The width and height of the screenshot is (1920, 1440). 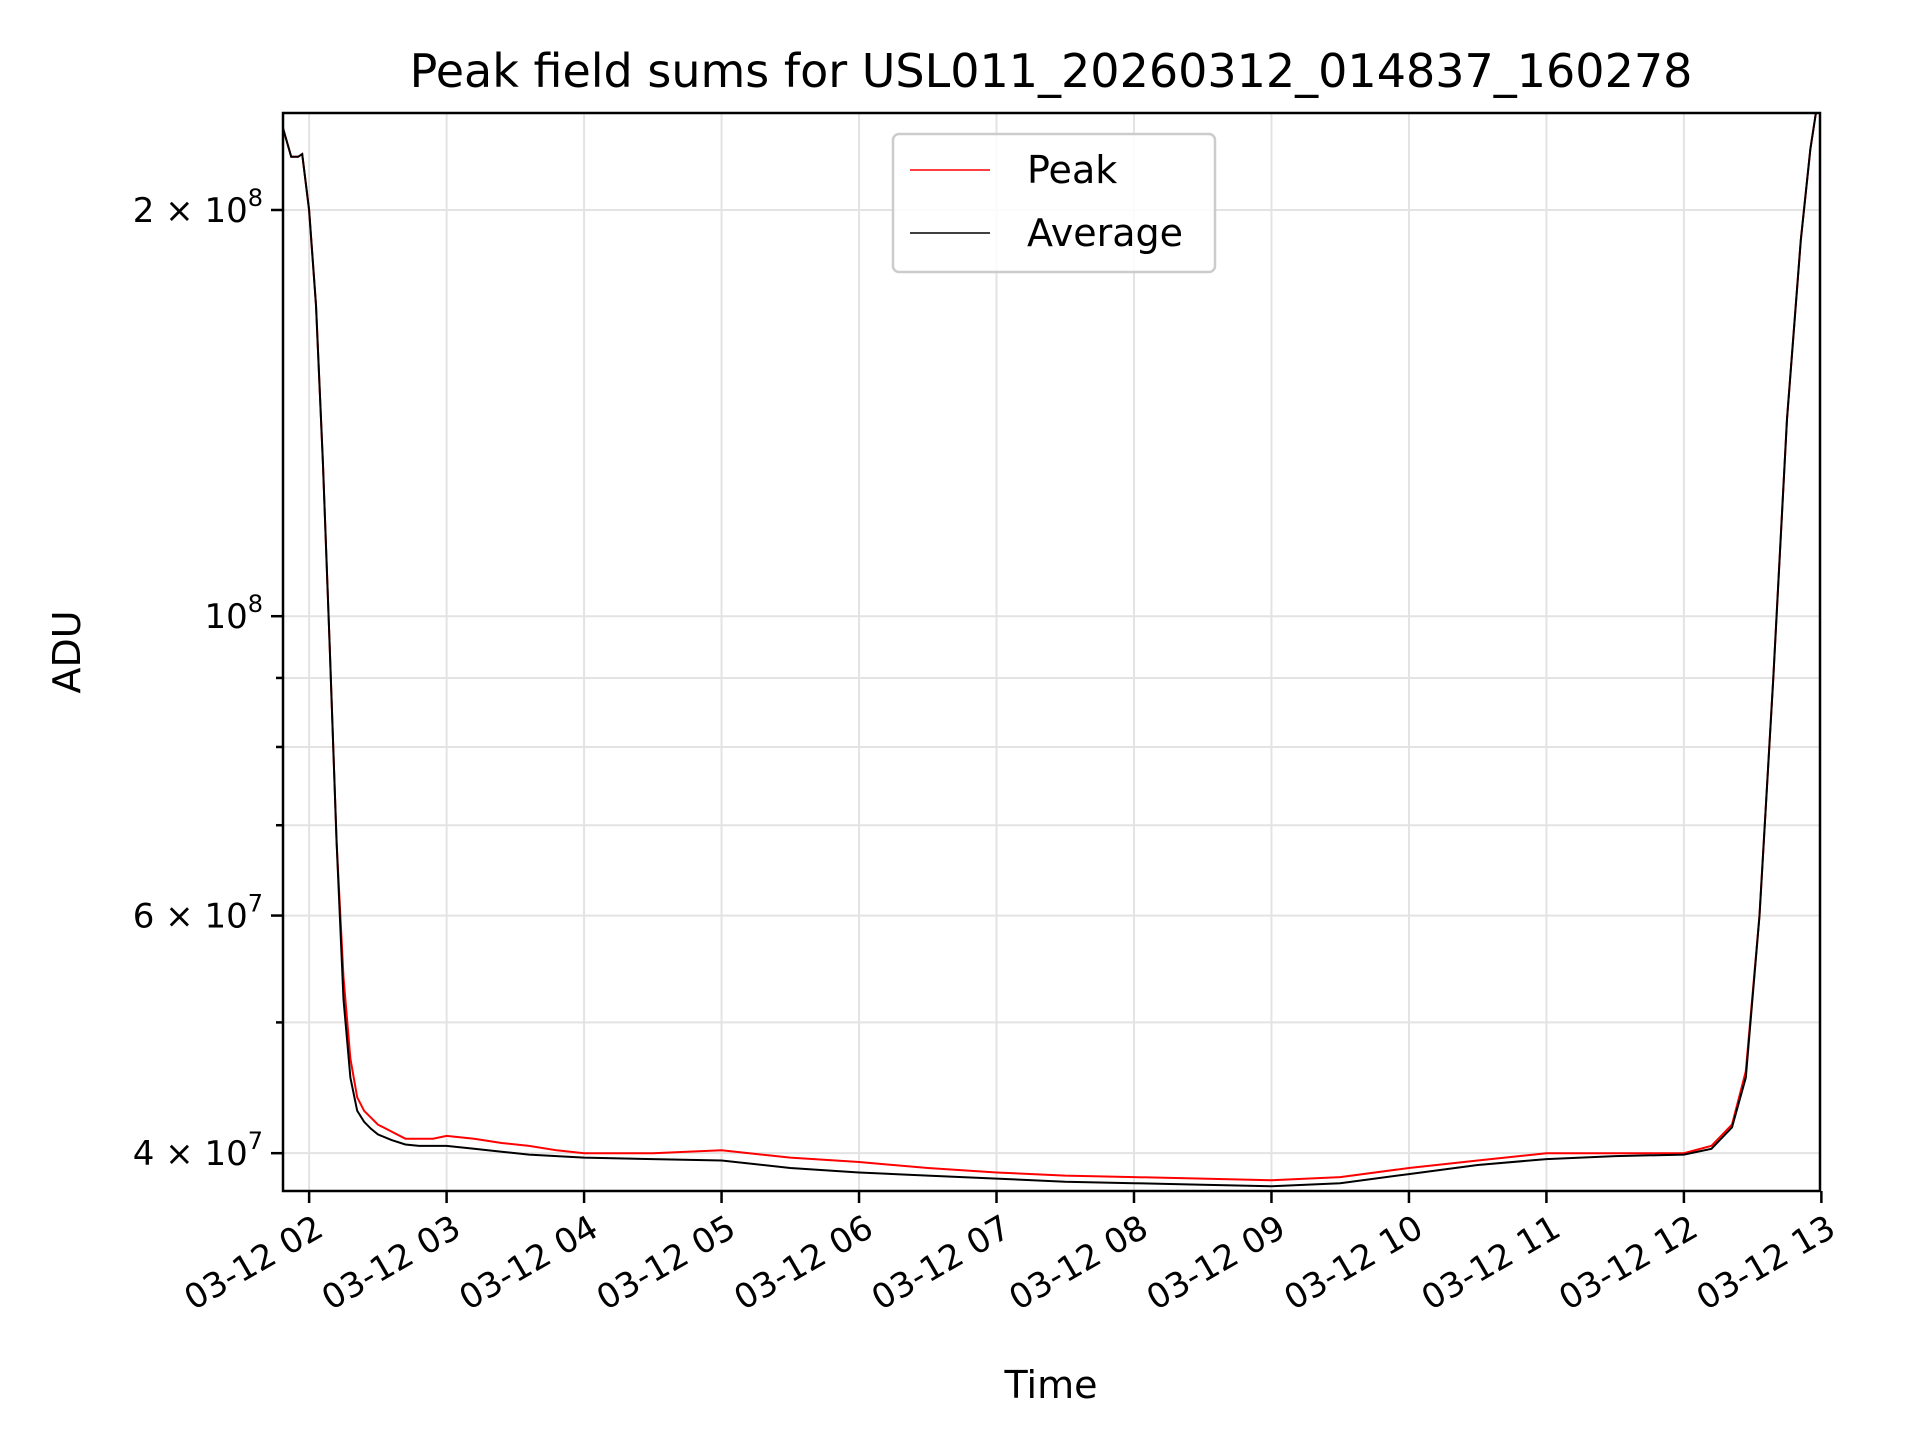 What do you see at coordinates (198, 207) in the screenshot?
I see `y-tick-label: 2 × 108` at bounding box center [198, 207].